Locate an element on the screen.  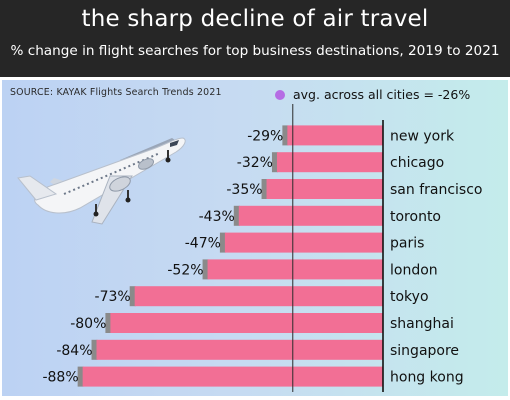
bar-hong-kong is located at coordinates (232, 376).